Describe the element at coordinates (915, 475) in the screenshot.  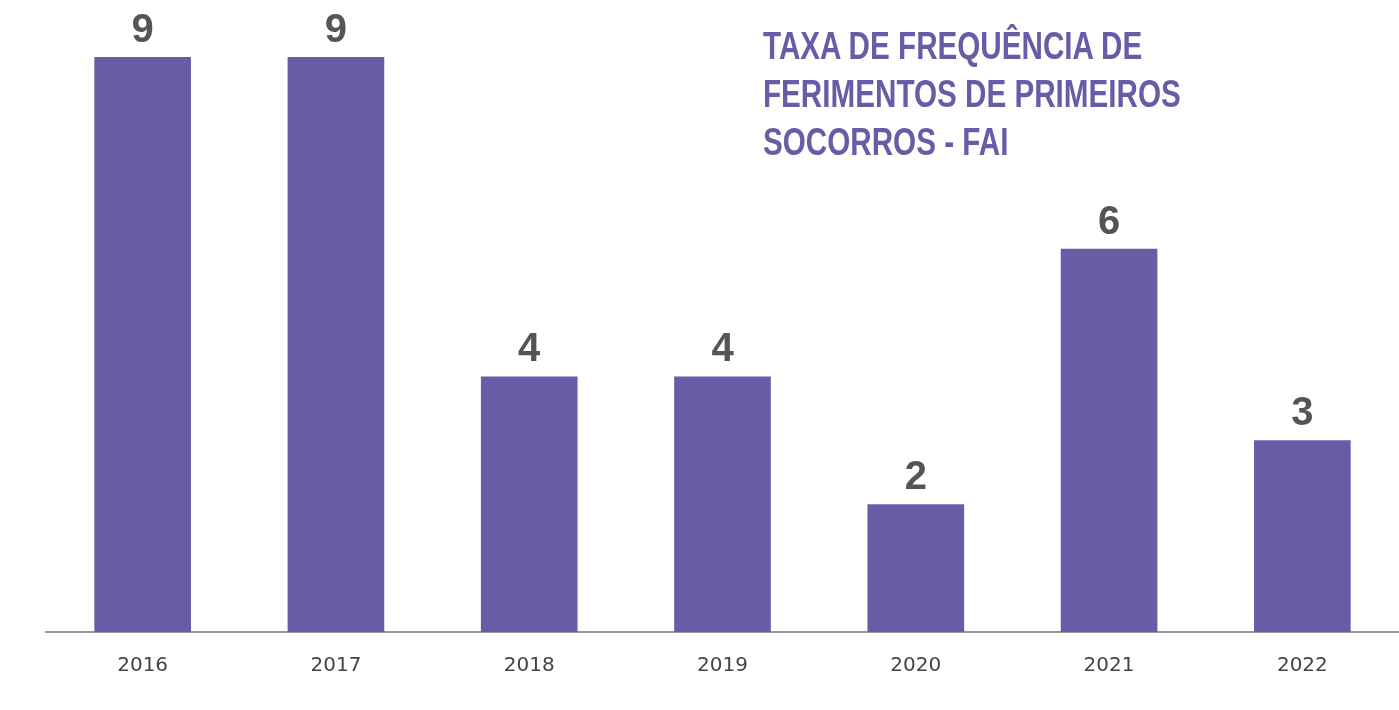
I see `data-label: 2` at that location.